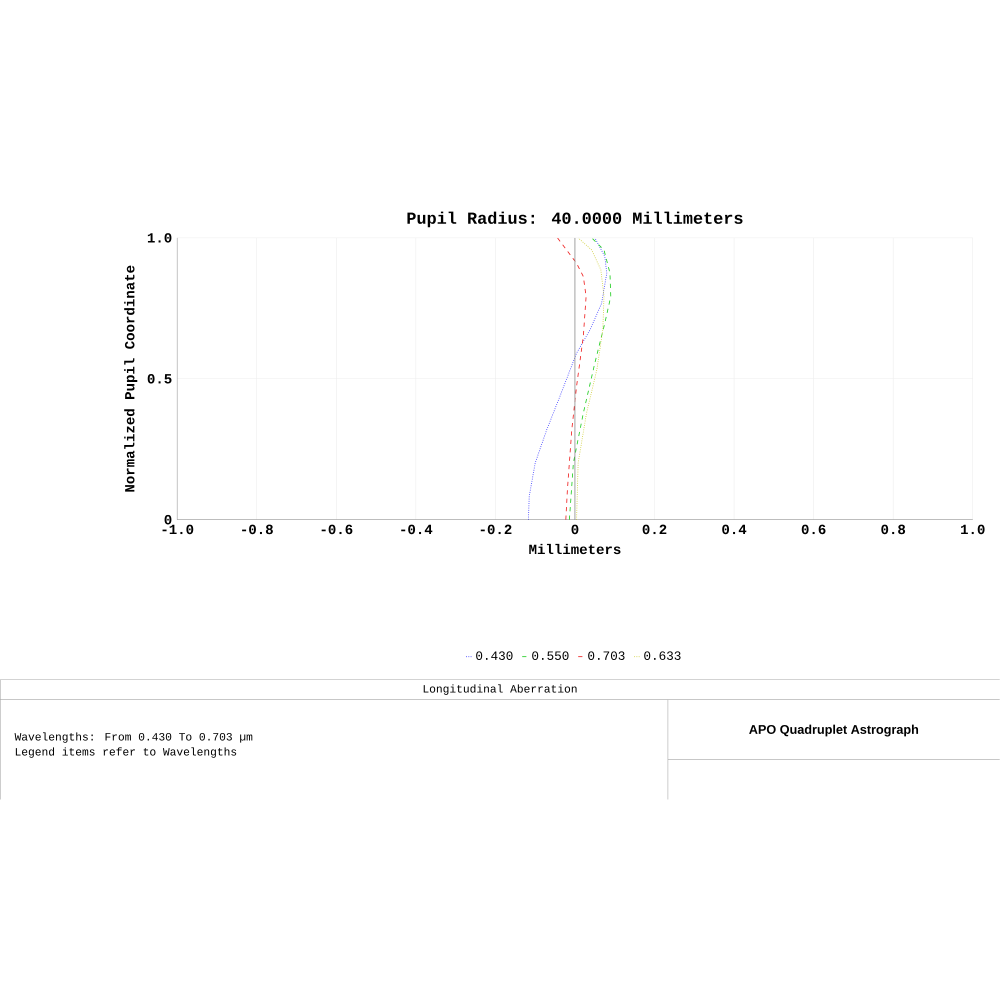 The width and height of the screenshot is (1000, 999). I want to click on y-tick-label: 1.0, so click(160, 237).